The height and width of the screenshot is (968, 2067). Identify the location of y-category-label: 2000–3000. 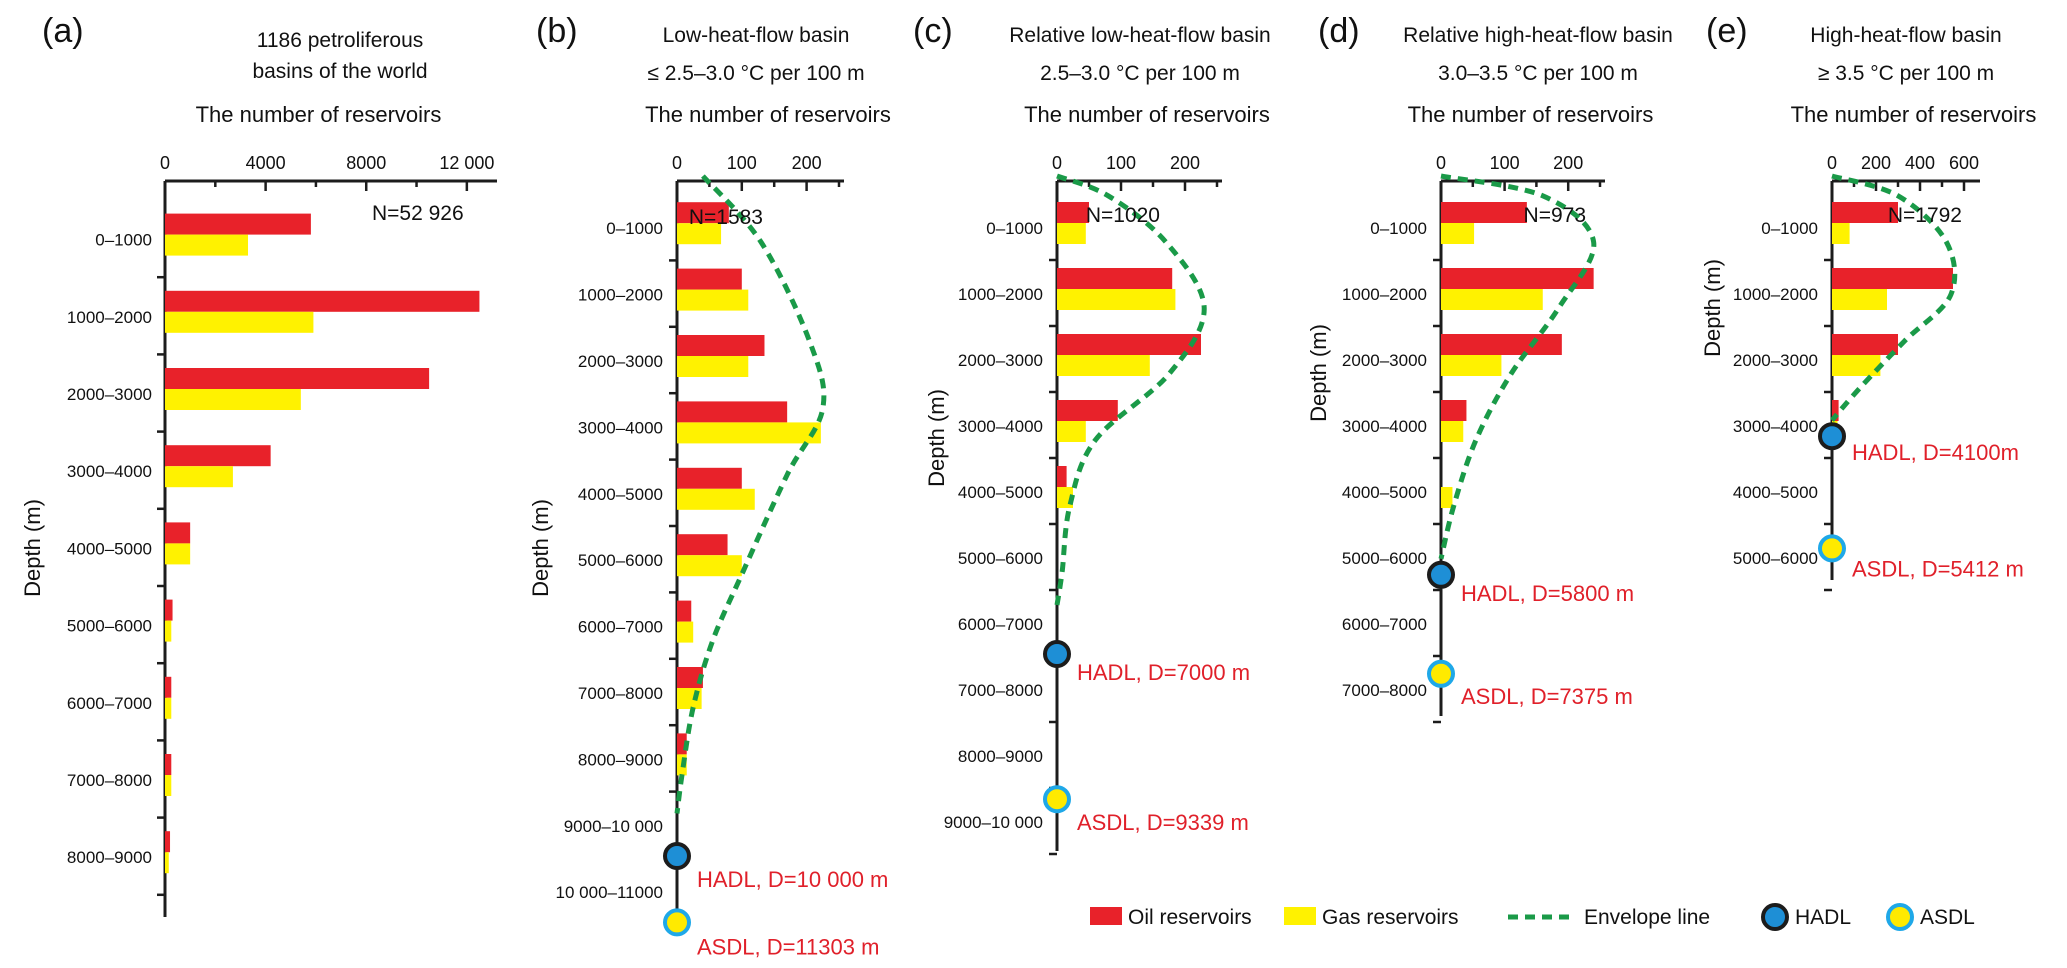
(620, 361).